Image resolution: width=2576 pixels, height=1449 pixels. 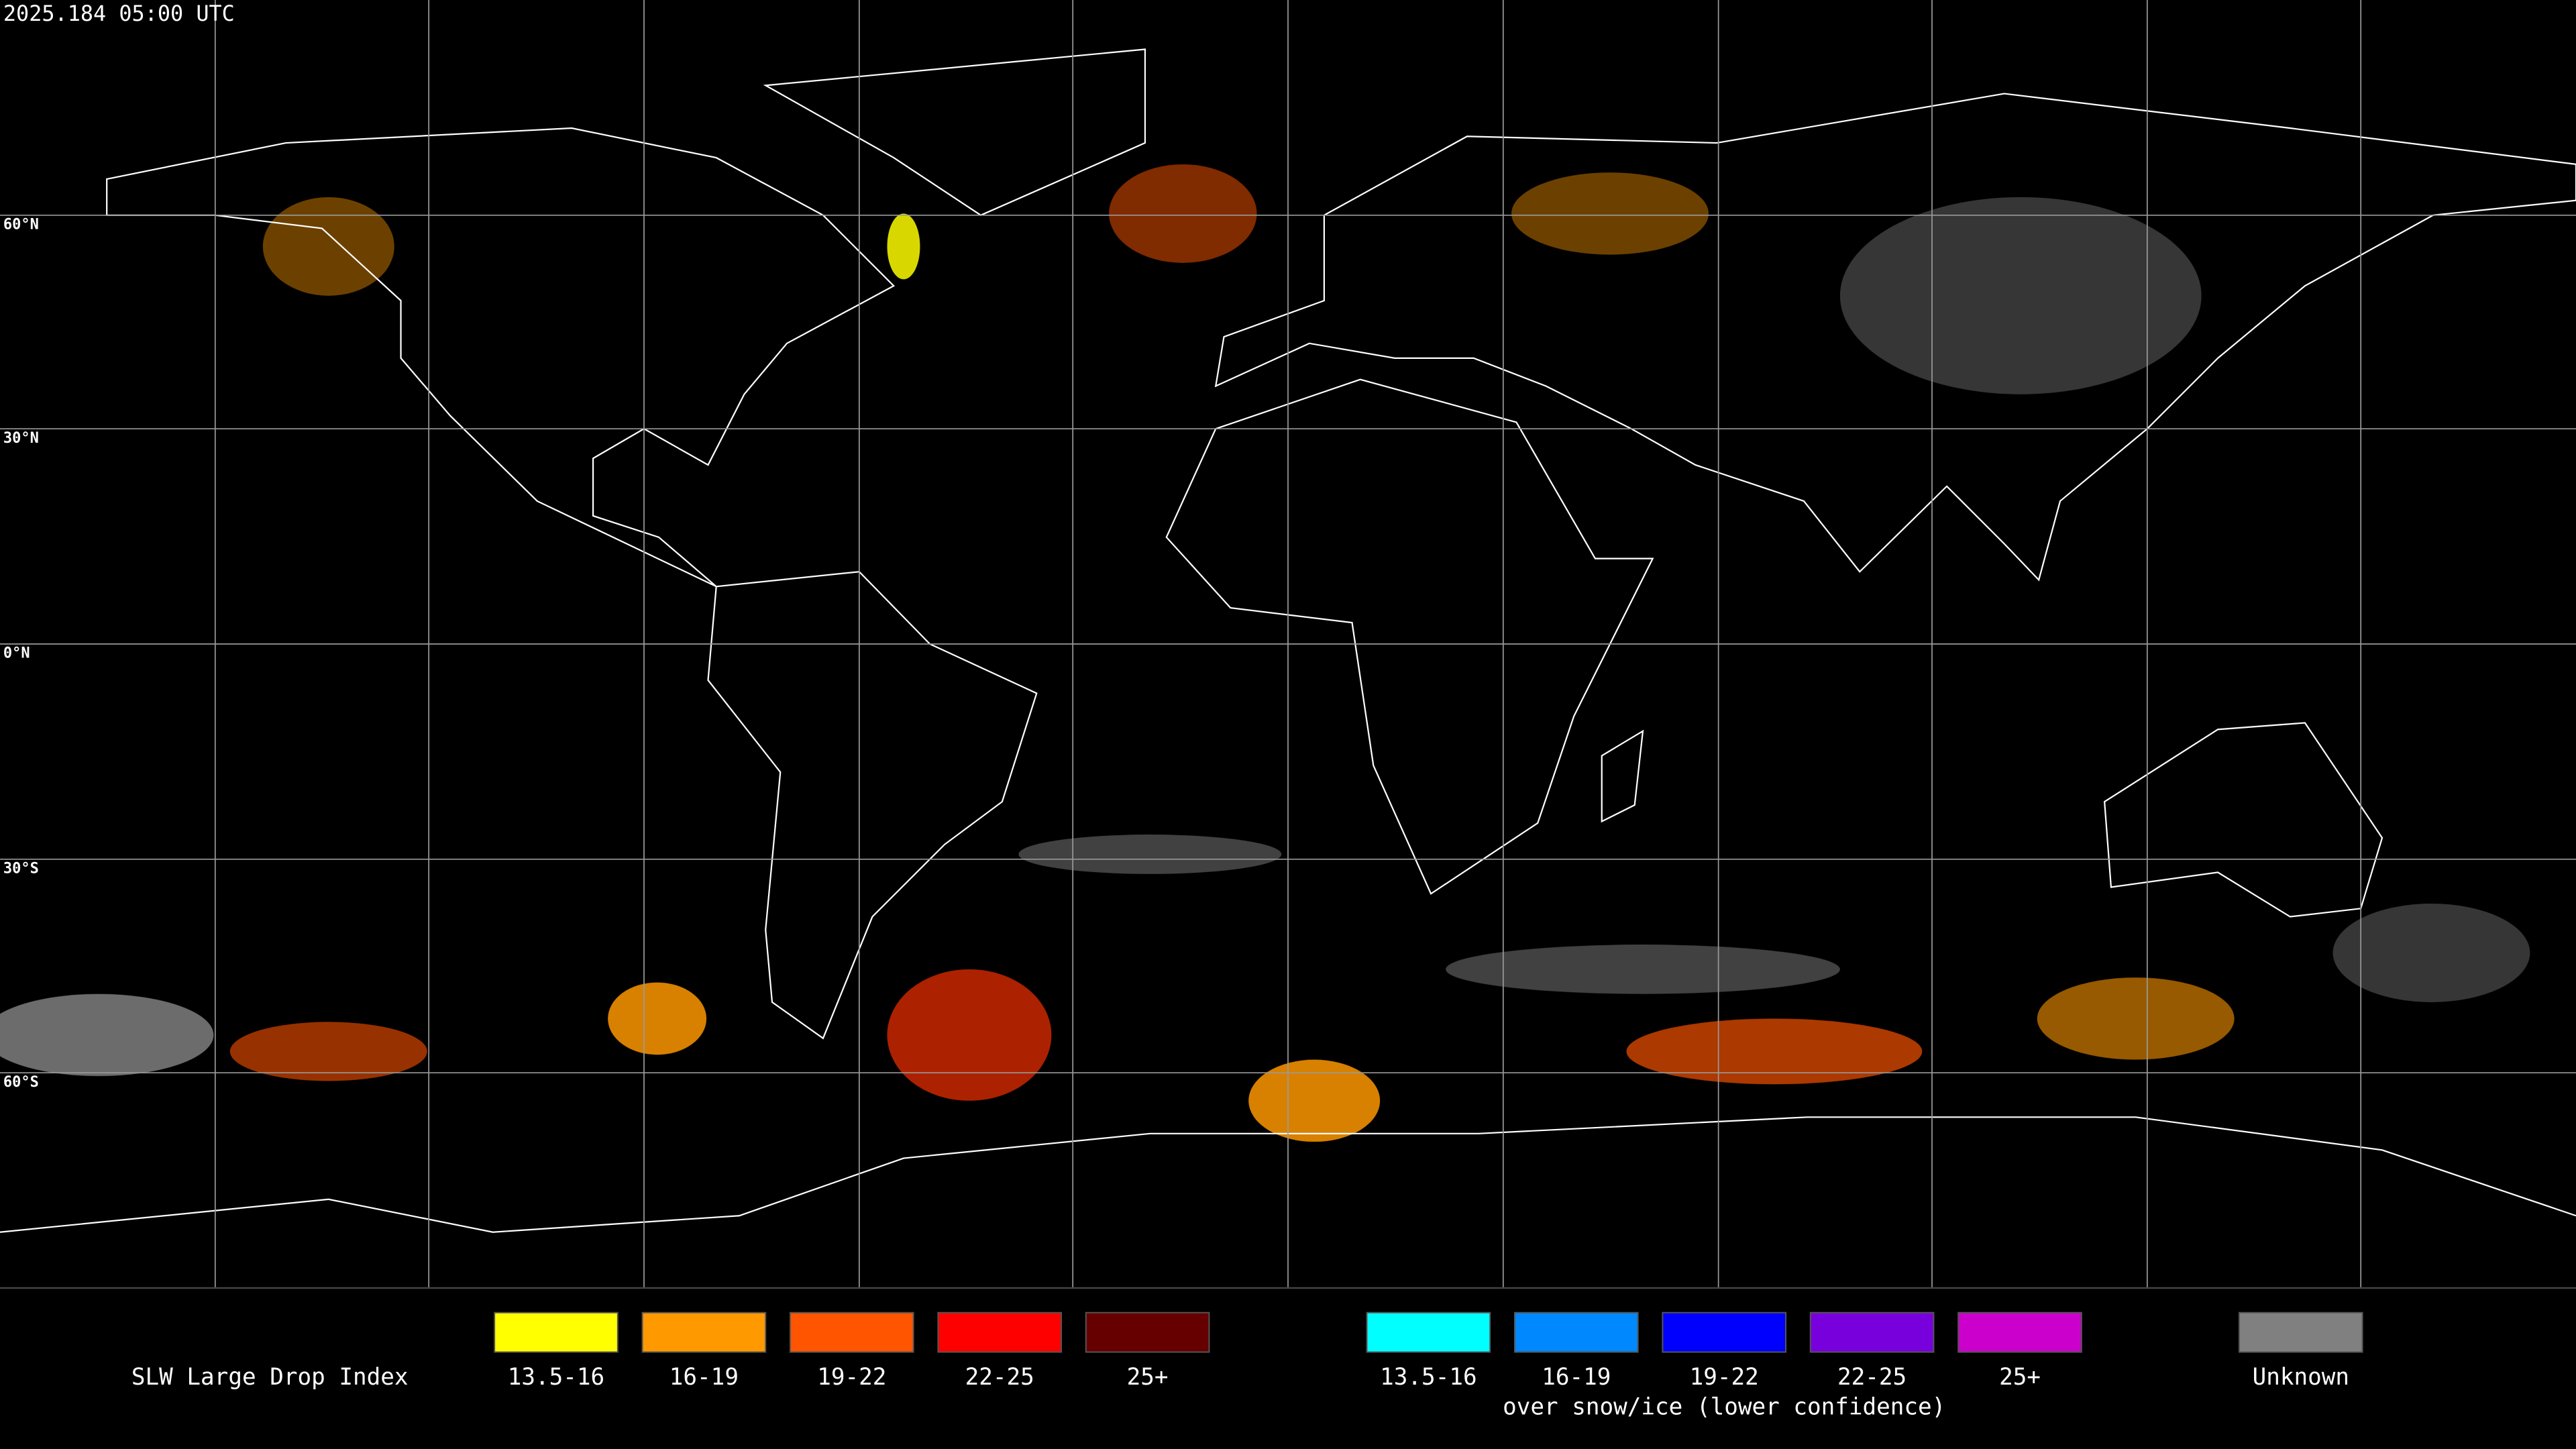 What do you see at coordinates (21, 438) in the screenshot?
I see `lat-label: 30°N` at bounding box center [21, 438].